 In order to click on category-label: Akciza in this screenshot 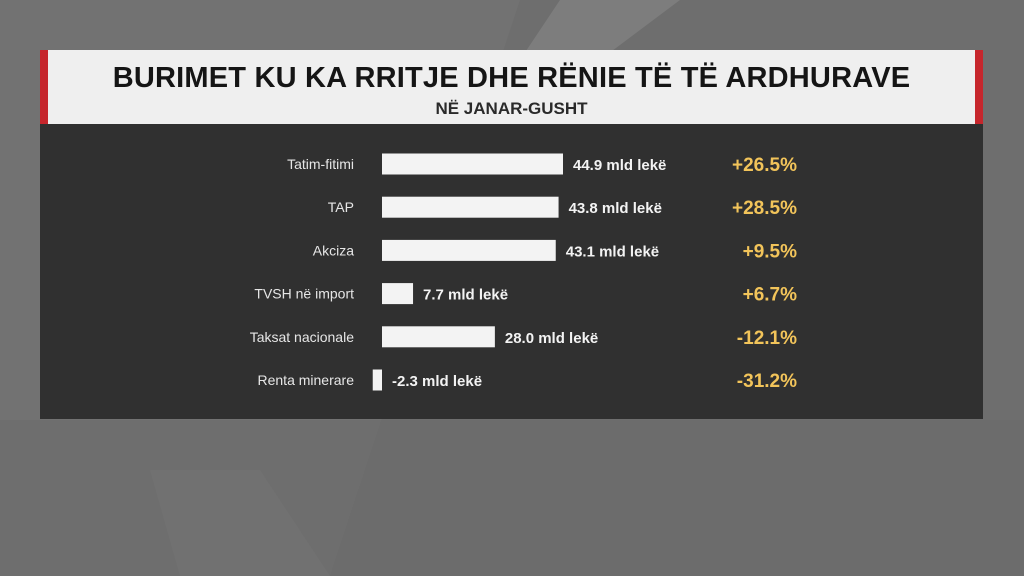, I will do `click(333, 250)`.